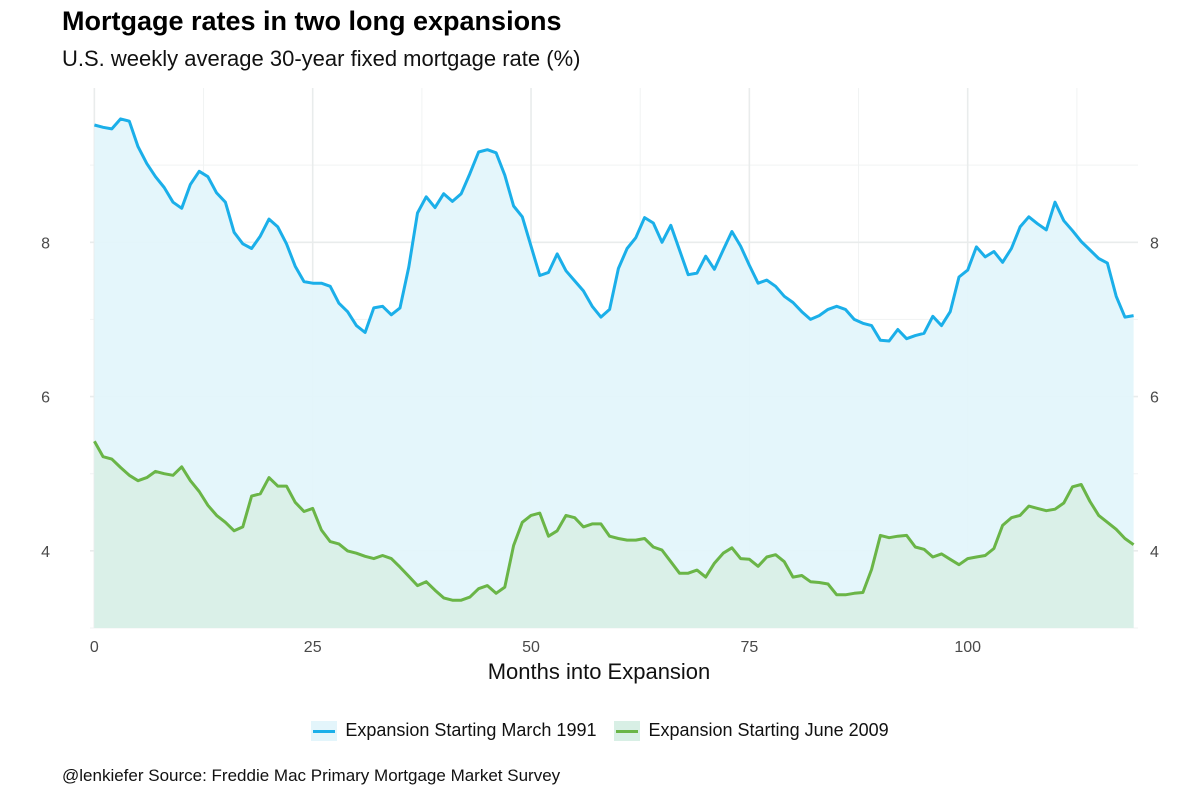 This screenshot has height=800, width=1200. What do you see at coordinates (324, 730) in the screenshot?
I see `legend-key-1991` at bounding box center [324, 730].